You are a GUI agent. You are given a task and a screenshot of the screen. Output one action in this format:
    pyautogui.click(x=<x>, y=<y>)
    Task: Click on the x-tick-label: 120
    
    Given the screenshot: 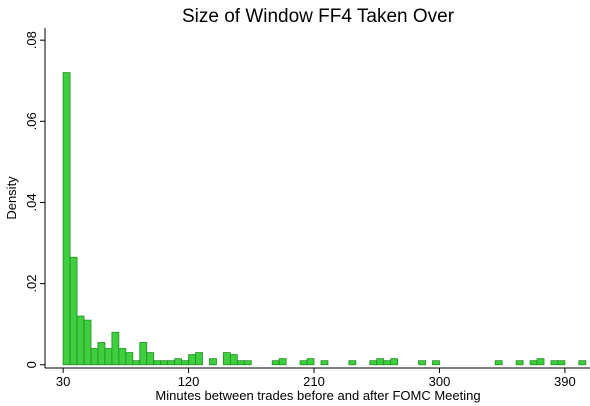 What is the action you would take?
    pyautogui.click(x=189, y=381)
    